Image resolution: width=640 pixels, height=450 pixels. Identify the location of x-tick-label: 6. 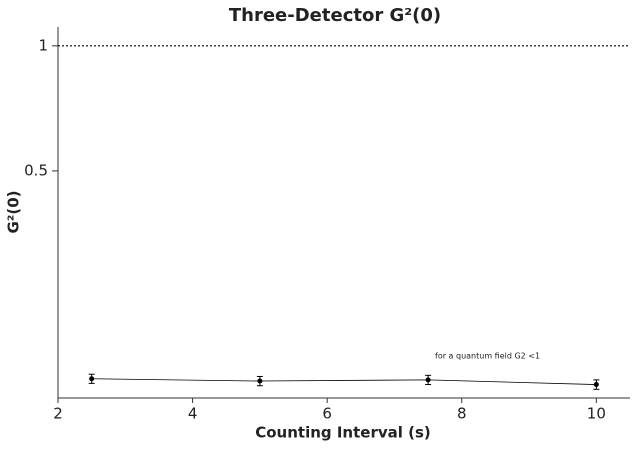
(327, 414).